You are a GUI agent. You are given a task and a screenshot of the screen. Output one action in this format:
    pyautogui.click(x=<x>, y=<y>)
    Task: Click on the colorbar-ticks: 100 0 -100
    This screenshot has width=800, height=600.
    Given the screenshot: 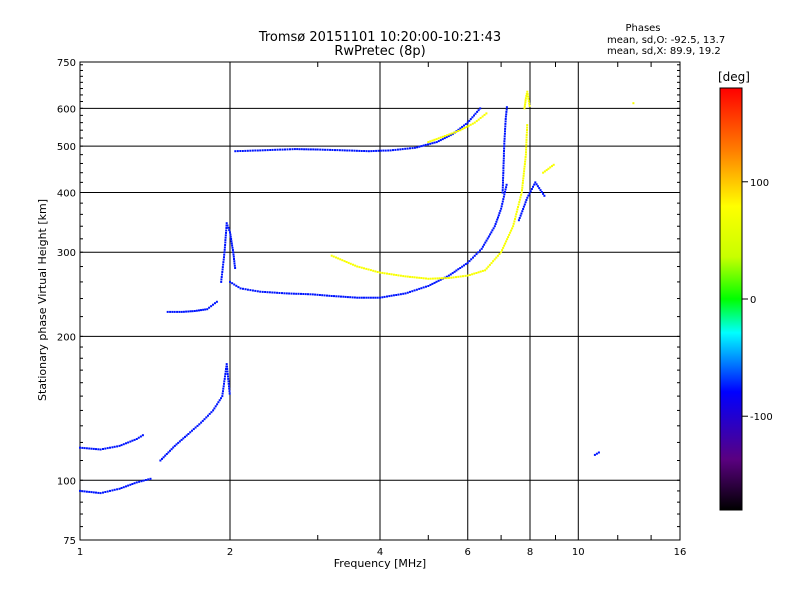 What is the action you would take?
    pyautogui.click(x=757, y=300)
    